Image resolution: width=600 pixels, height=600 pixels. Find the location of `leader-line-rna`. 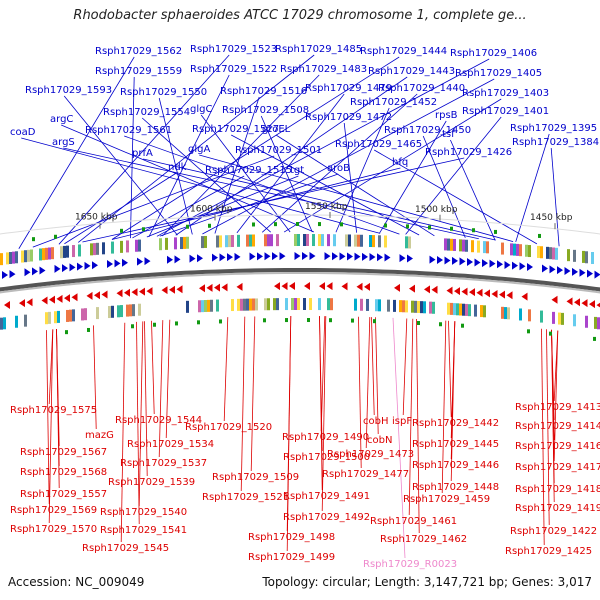

leader-line-rna is located at coordinates (399, 438).